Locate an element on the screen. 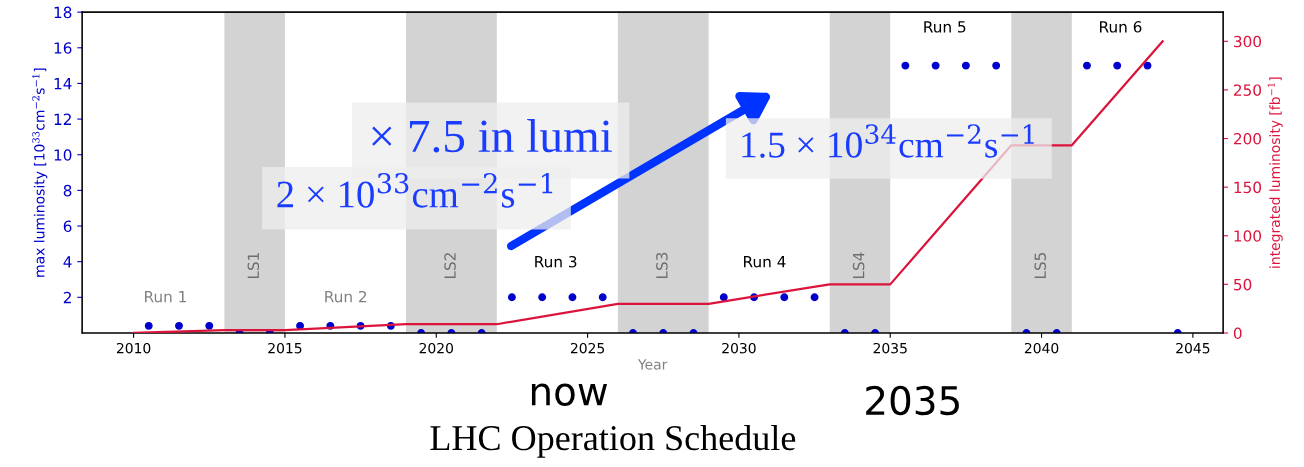  x-tick-label: 2030 is located at coordinates (739, 348).